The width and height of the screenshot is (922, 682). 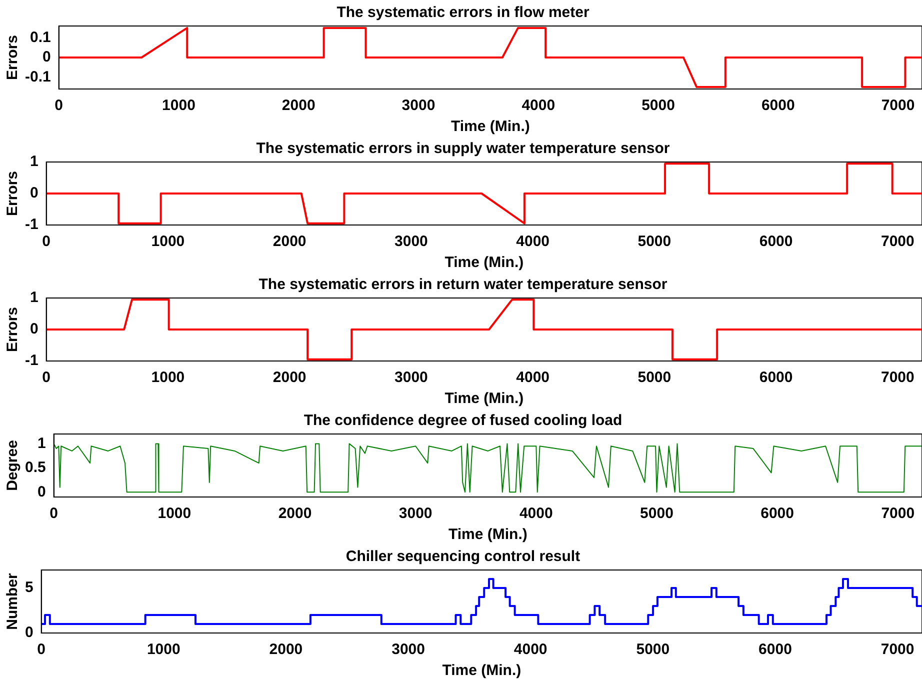 What do you see at coordinates (463, 421) in the screenshot?
I see `chart-title: The confidence degree of fused cooling load` at bounding box center [463, 421].